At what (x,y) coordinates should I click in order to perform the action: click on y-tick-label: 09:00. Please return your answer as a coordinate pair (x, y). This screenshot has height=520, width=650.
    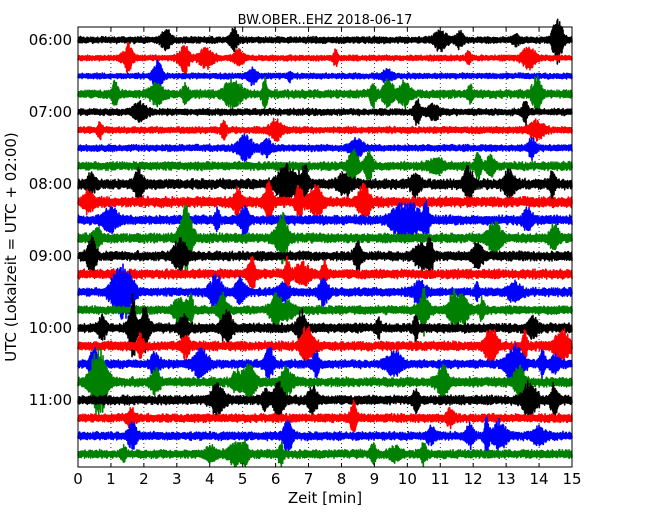
    Looking at the image, I should click on (50, 256).